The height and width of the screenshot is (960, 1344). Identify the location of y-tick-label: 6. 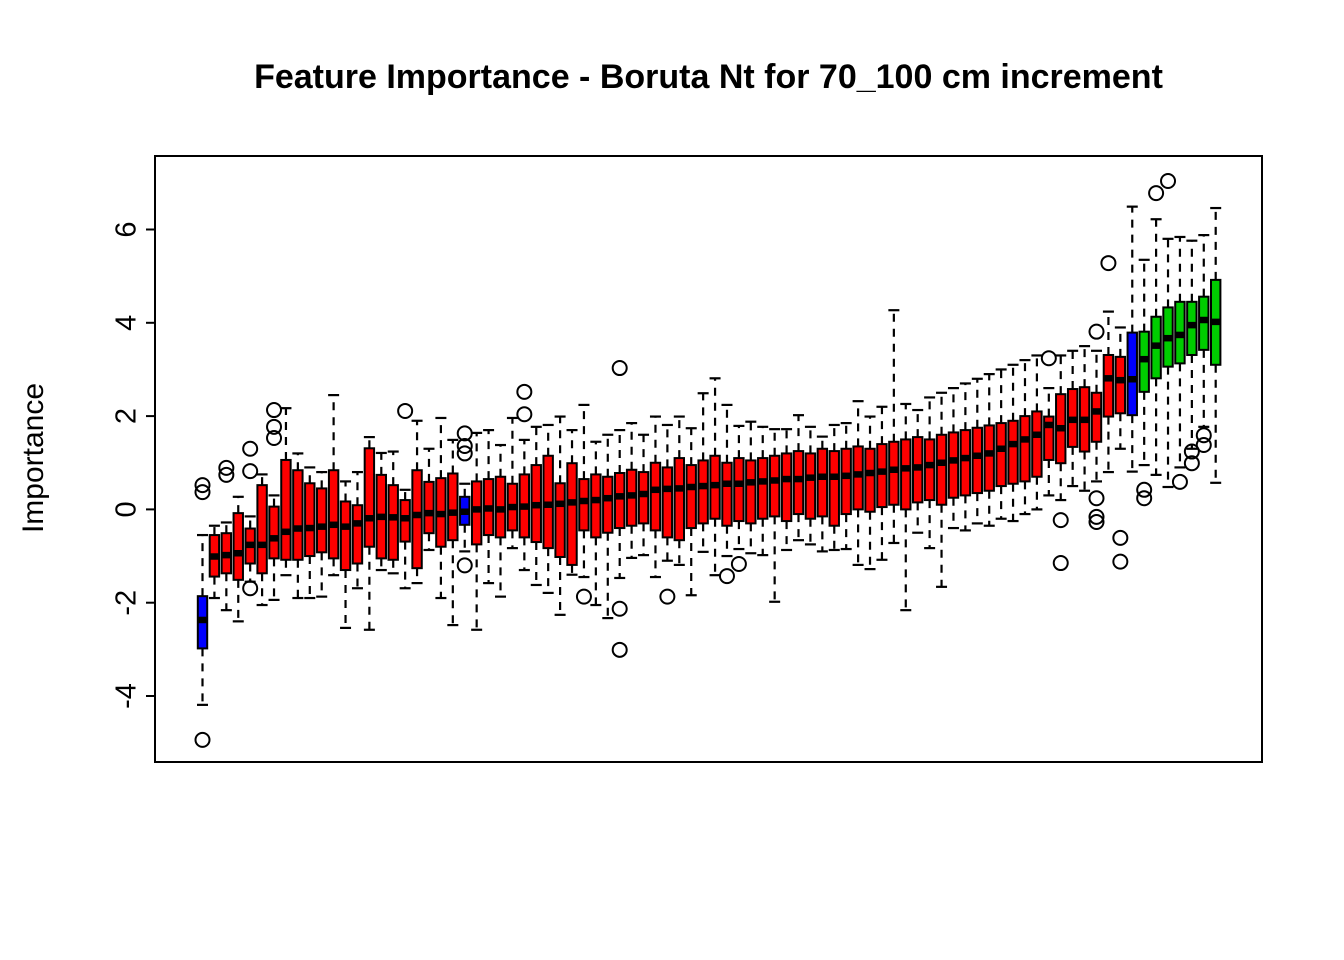
(127, 229).